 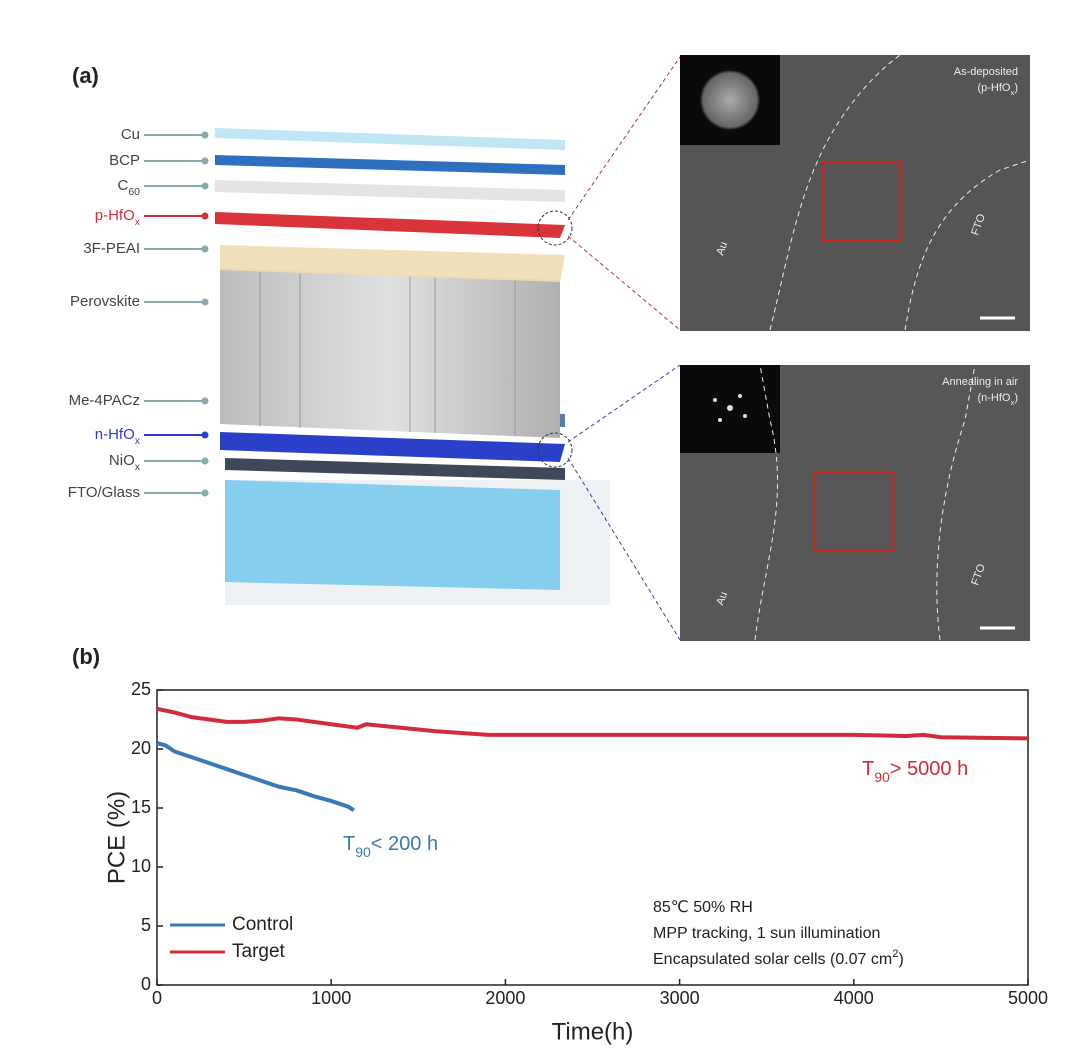 I want to click on micrograph-phase-part: (n-HfO, so click(x=993, y=398).